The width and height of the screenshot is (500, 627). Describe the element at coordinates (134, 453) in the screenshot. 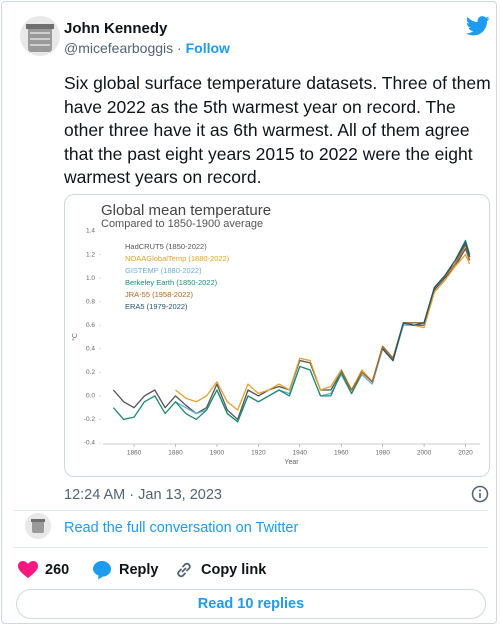

I see `x-tick-label: 1860` at that location.